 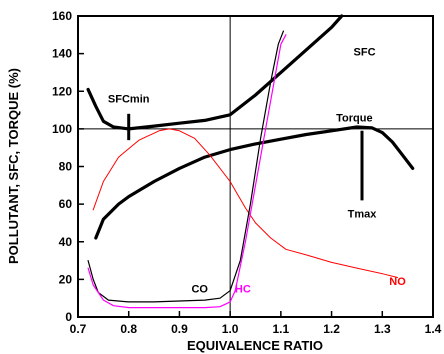 What do you see at coordinates (433, 329) in the screenshot?
I see `x-tick-label: 1.4` at bounding box center [433, 329].